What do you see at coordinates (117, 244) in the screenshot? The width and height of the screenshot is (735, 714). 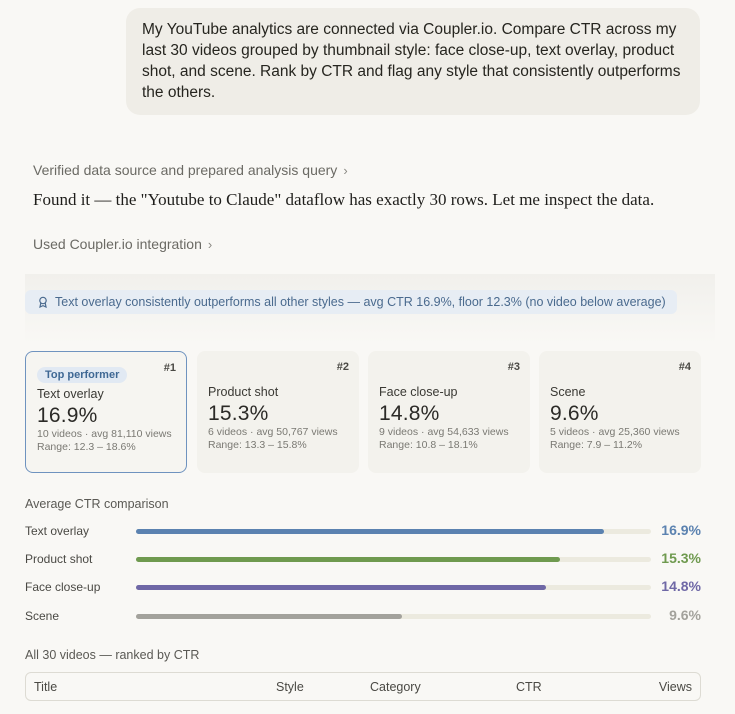 I see `integration-step-label: Used Coupler.io integration` at bounding box center [117, 244].